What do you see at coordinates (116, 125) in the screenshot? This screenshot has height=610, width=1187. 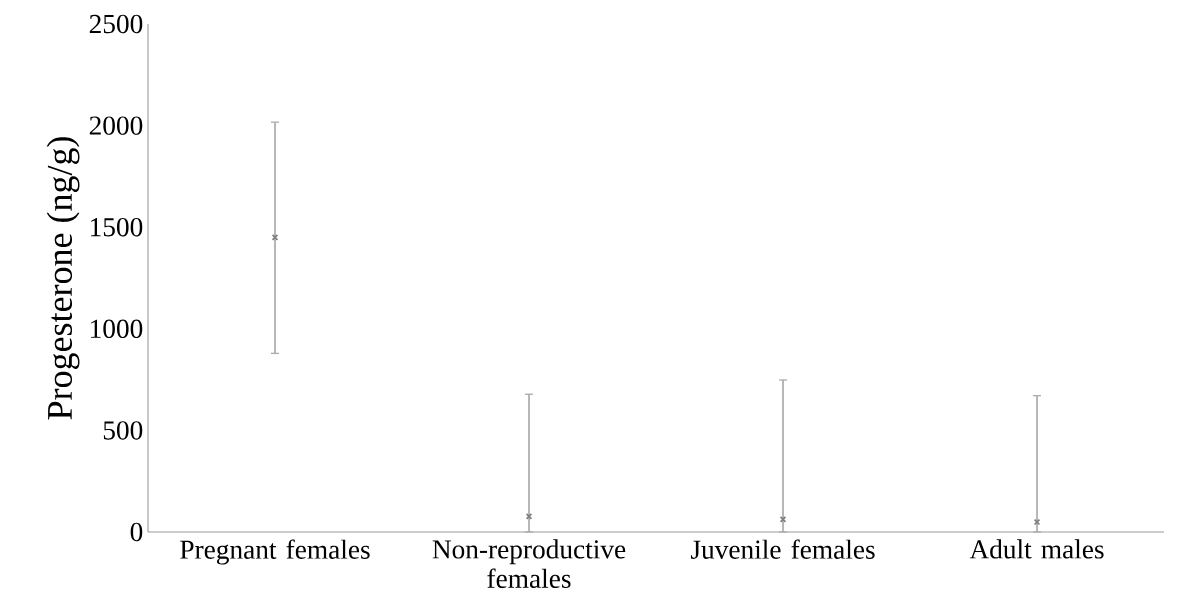 I see `y-tick-label: 2000` at bounding box center [116, 125].